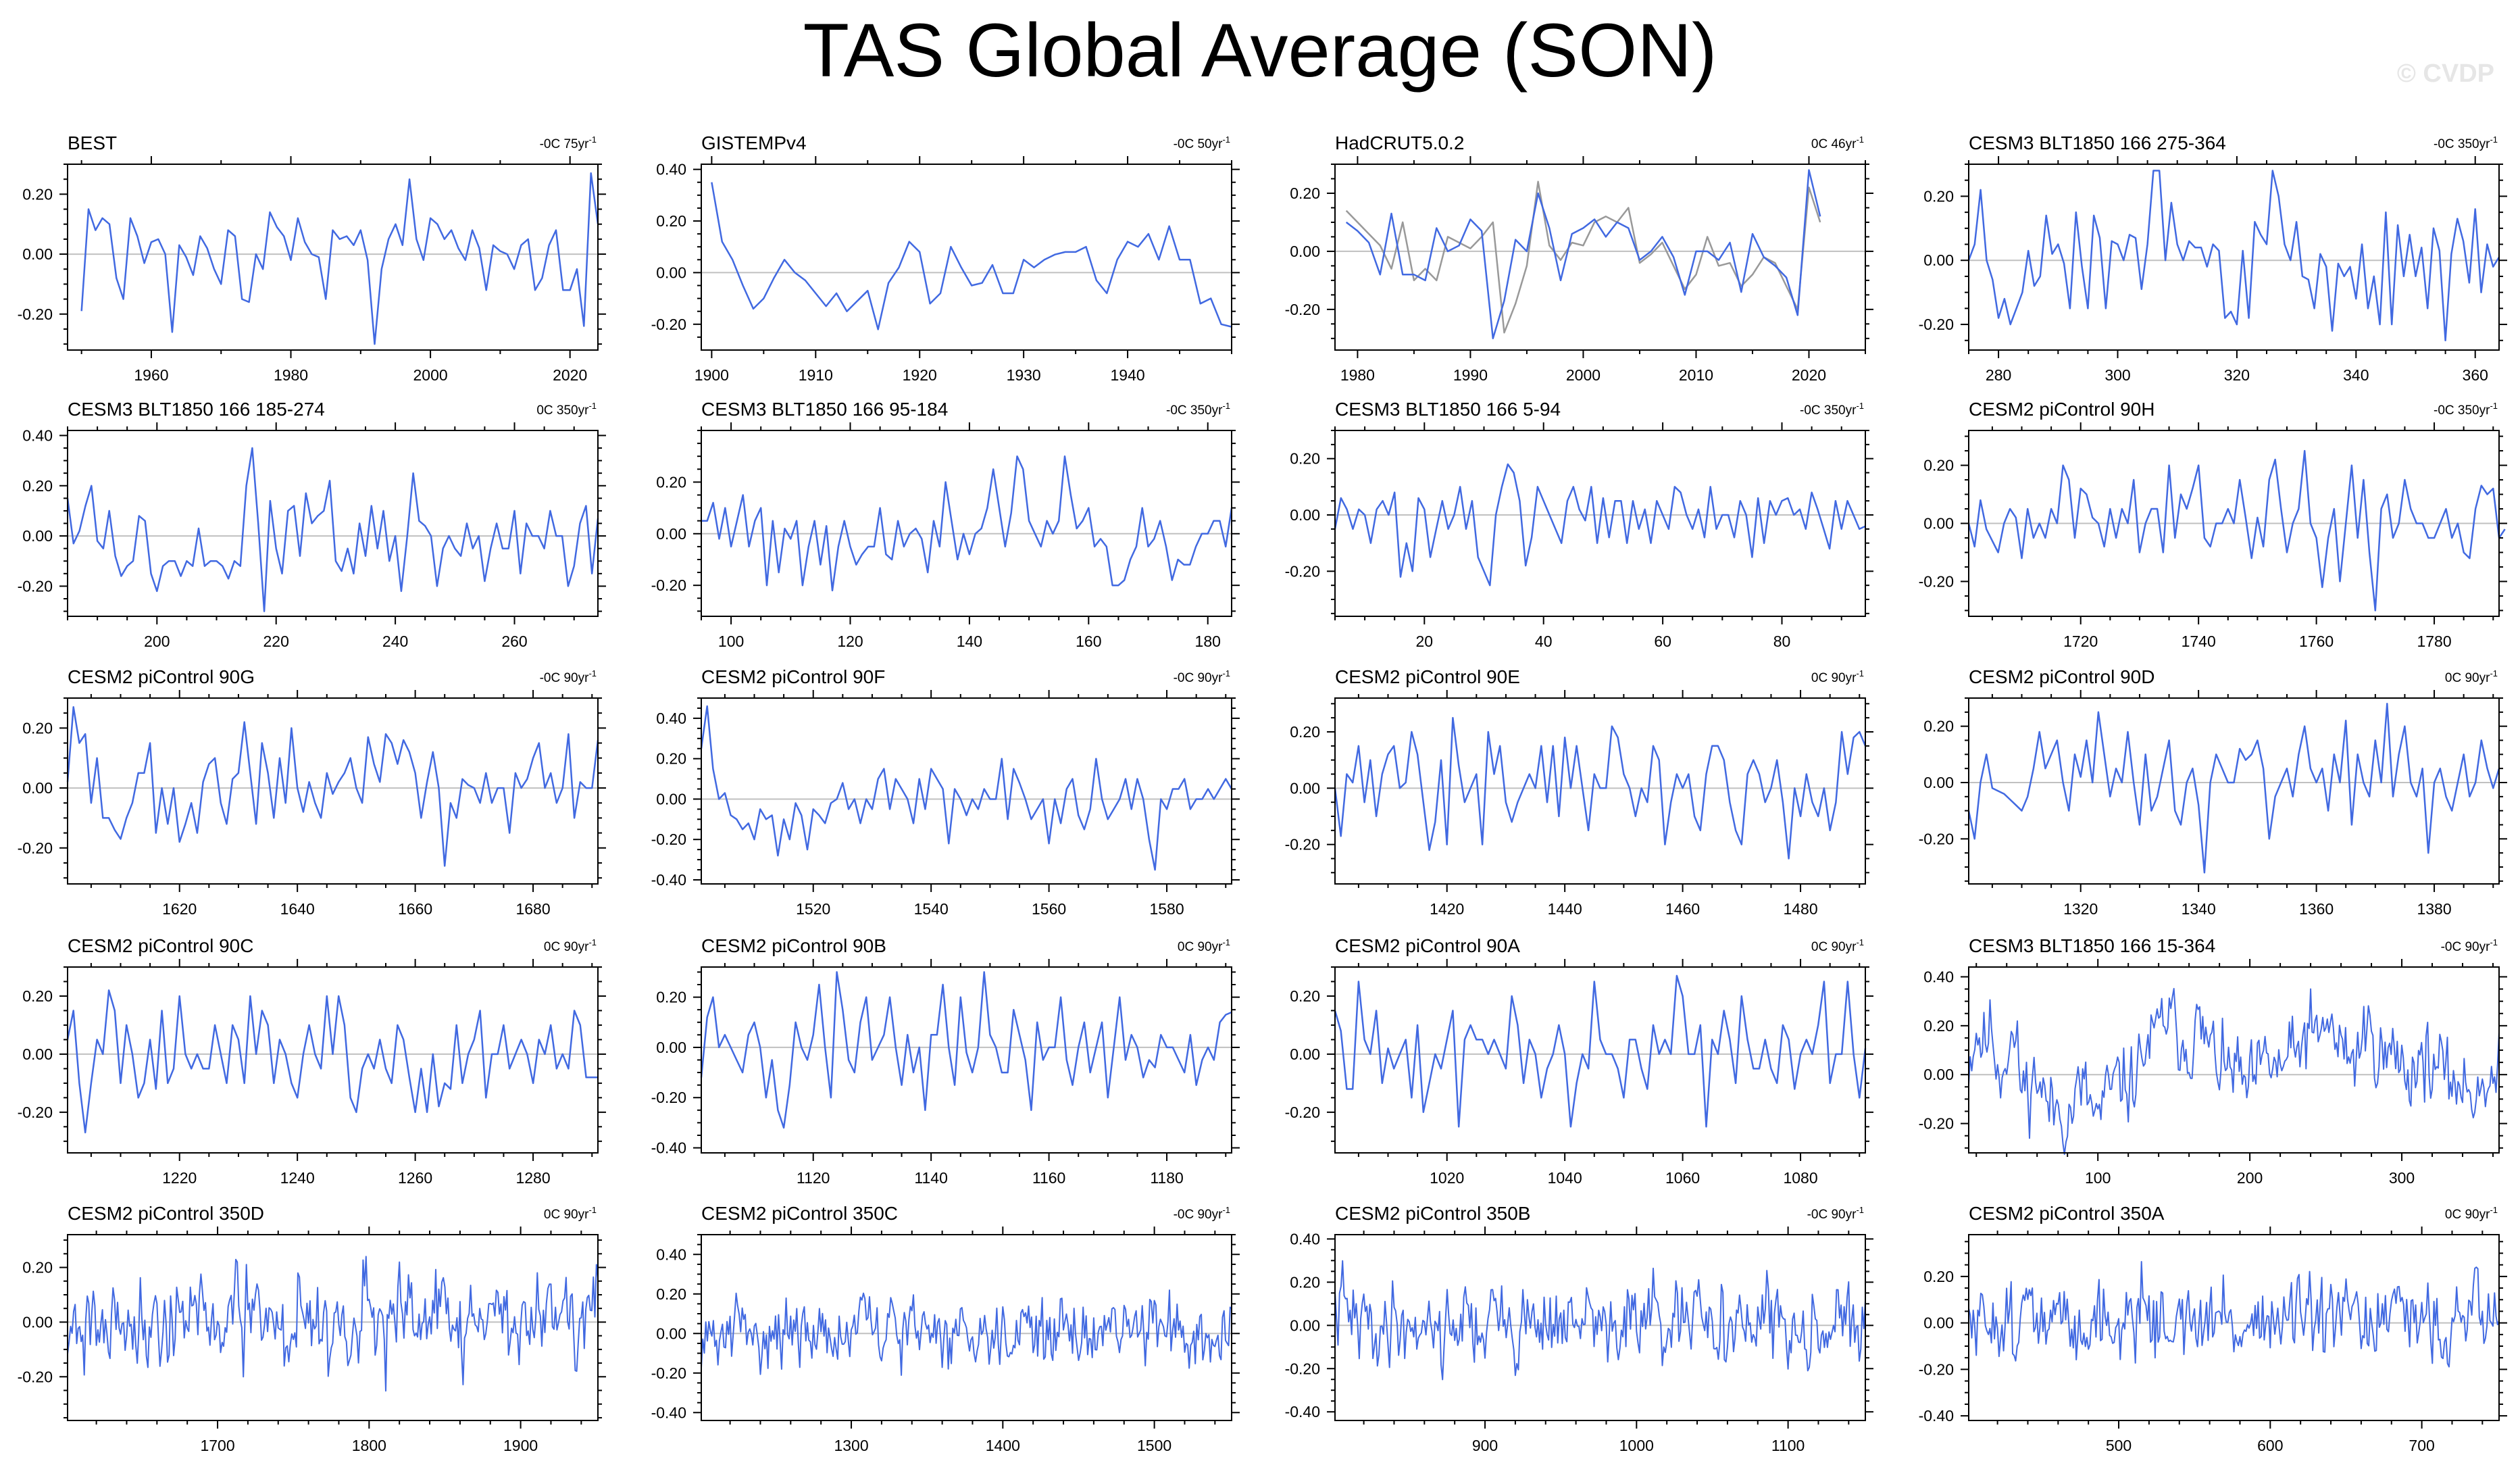 Image resolution: width=2520 pixels, height=1484 pixels. I want to click on x-tick-label: 140, so click(969, 641).